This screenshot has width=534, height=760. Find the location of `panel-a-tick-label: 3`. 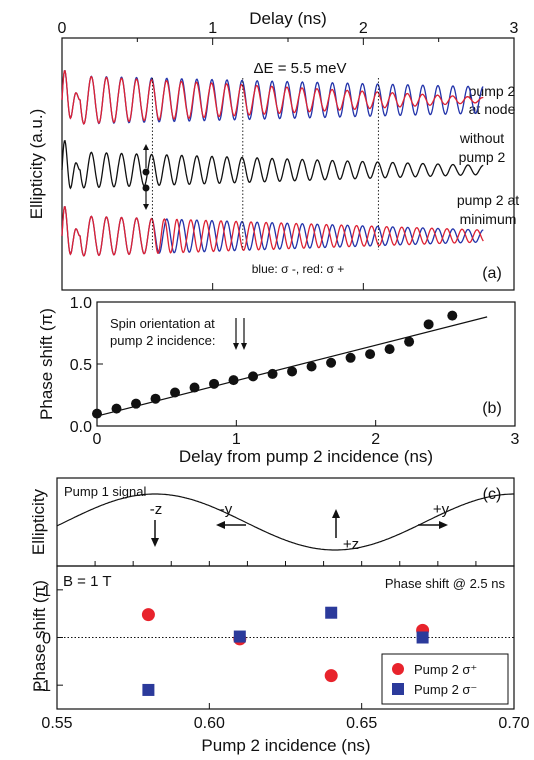

panel-a-tick-label: 3 is located at coordinates (514, 28).